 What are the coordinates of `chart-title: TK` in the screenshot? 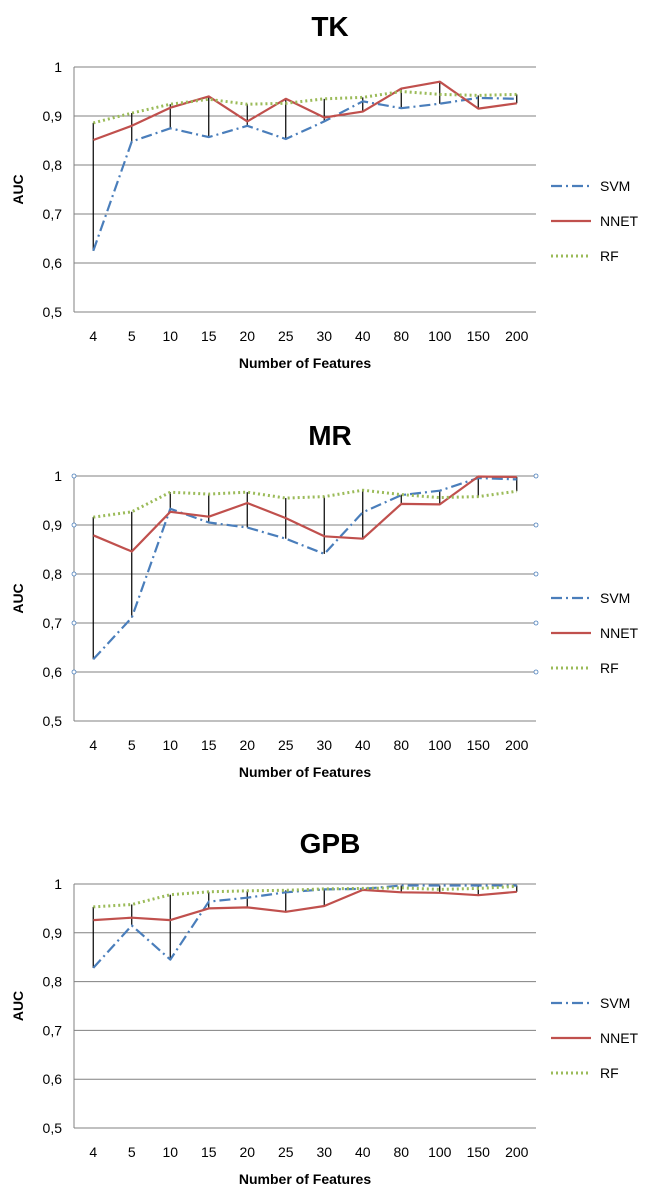 It's located at (329, 26).